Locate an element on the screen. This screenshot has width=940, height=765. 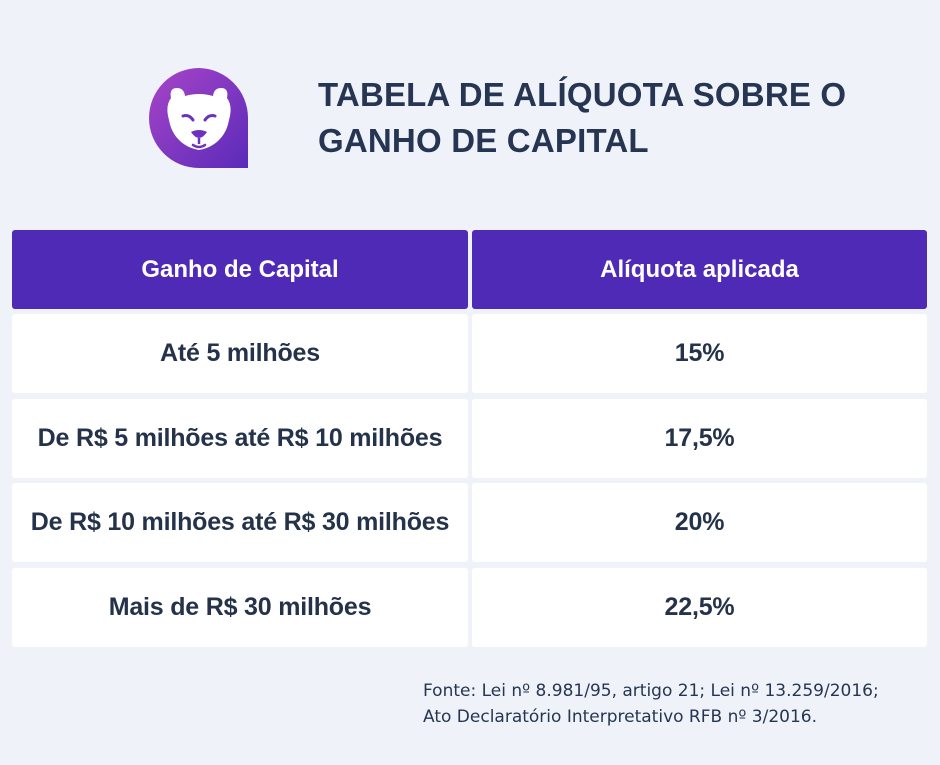
row-1-range: Até 5 milhões is located at coordinates (240, 353).